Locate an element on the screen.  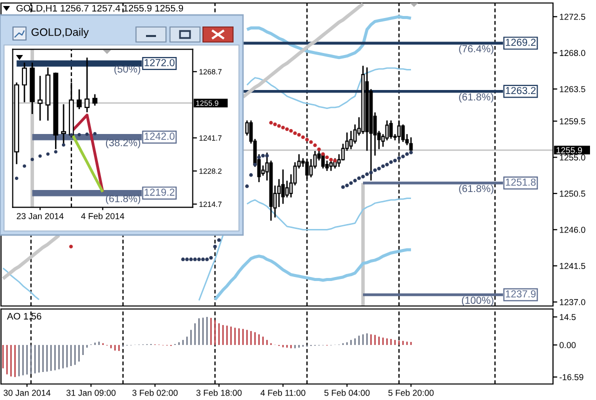
x-tick-label: 31 Jan 09:00 is located at coordinates (91, 393).